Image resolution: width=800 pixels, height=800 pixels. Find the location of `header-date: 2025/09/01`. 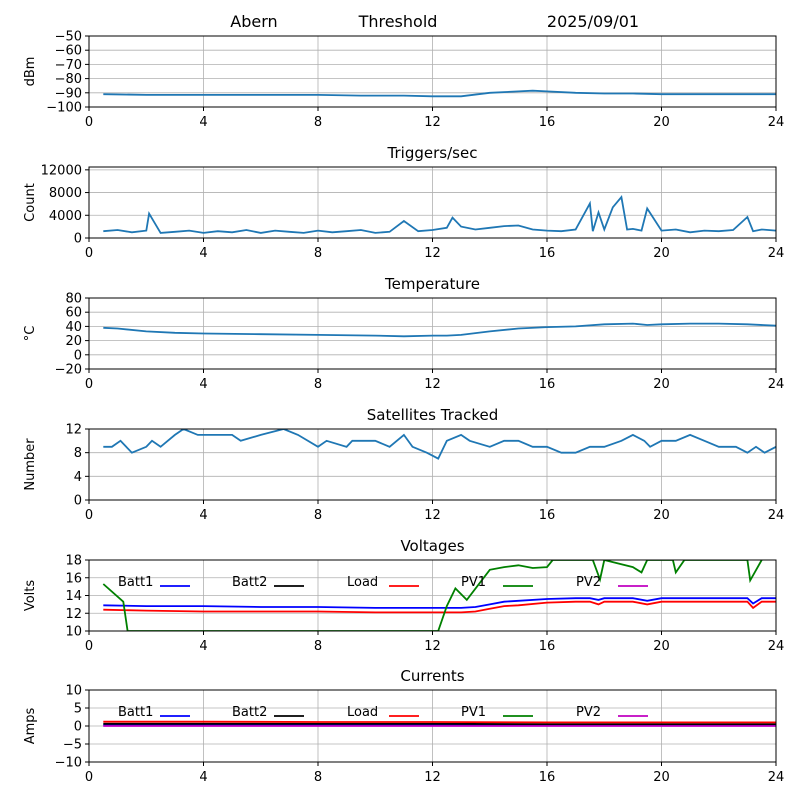

header-date: 2025/09/01 is located at coordinates (593, 21).